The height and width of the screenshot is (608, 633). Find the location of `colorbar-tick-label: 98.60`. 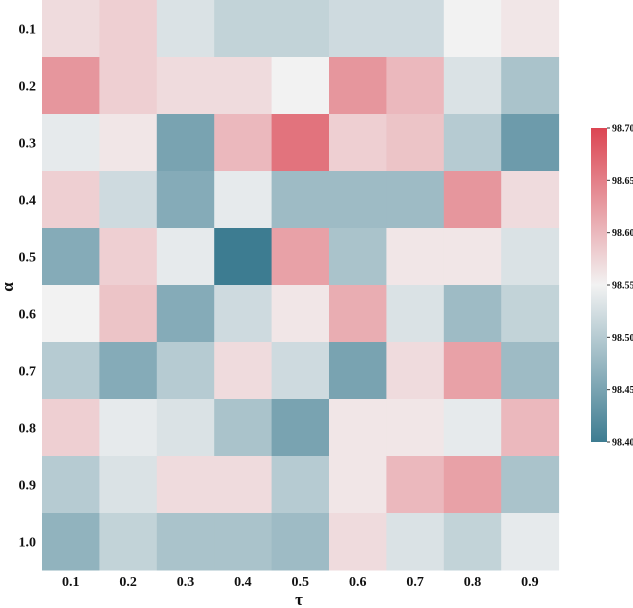

colorbar-tick-label: 98.60 is located at coordinates (622, 233).